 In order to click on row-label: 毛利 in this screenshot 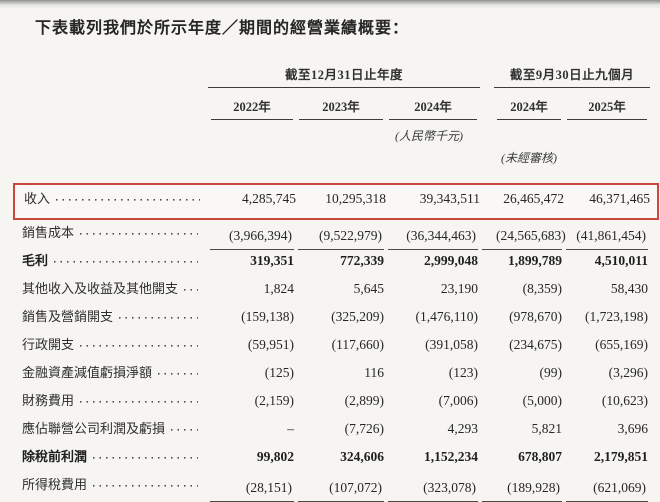, I will do `click(115, 259)`.